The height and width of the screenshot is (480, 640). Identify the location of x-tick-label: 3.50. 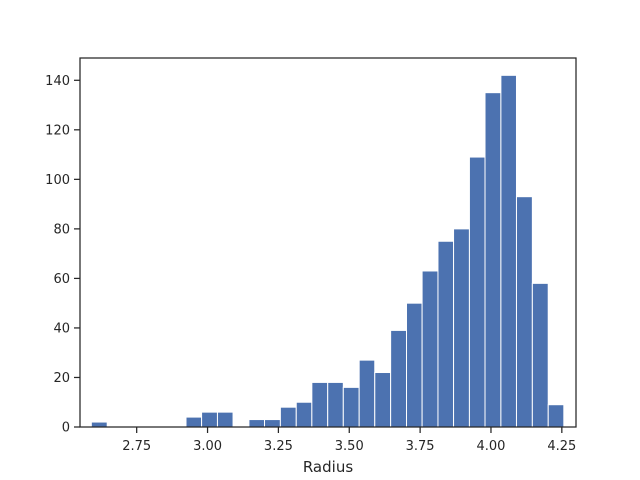
(349, 446).